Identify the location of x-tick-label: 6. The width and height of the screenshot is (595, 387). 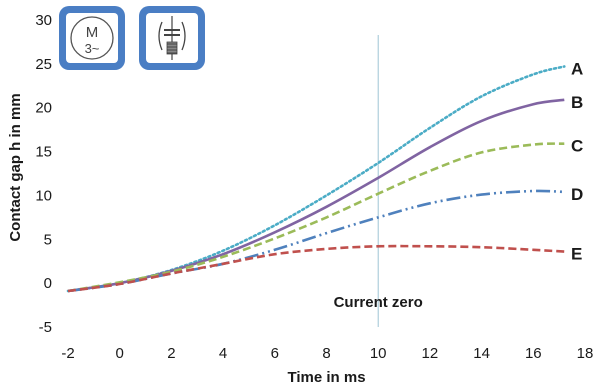
(275, 353).